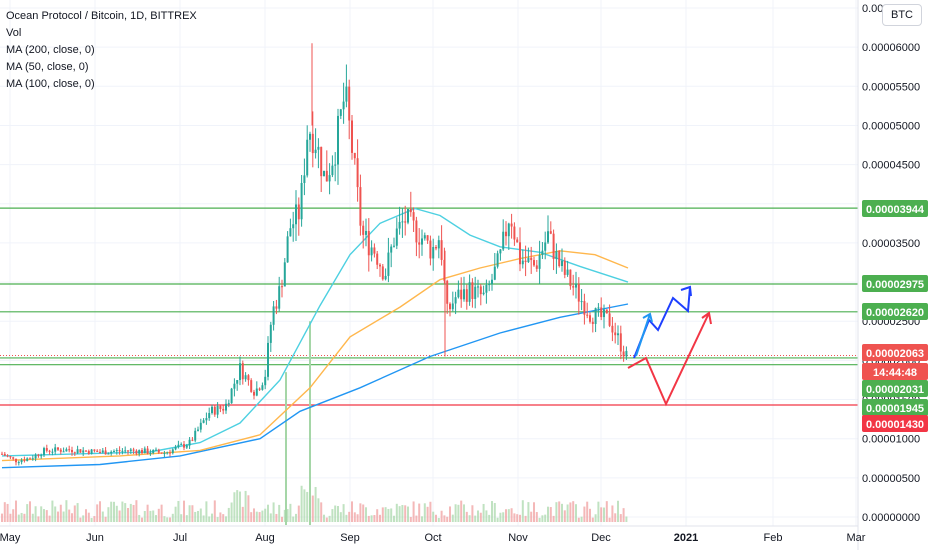 This screenshot has height=550, width=932. Describe the element at coordinates (895, 409) in the screenshot. I see `price-tag-label: 0.00001945` at that location.